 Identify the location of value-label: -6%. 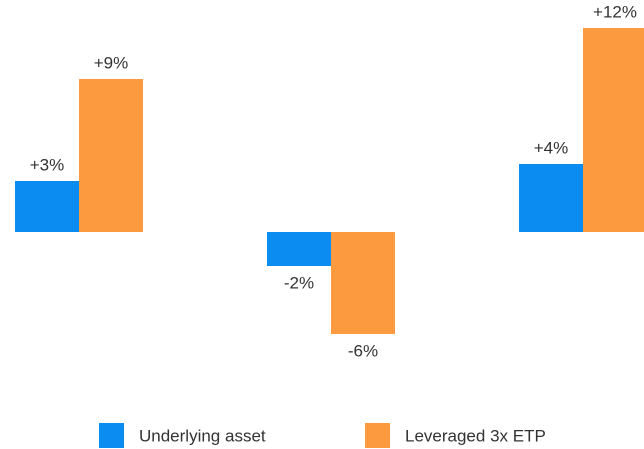
(363, 350).